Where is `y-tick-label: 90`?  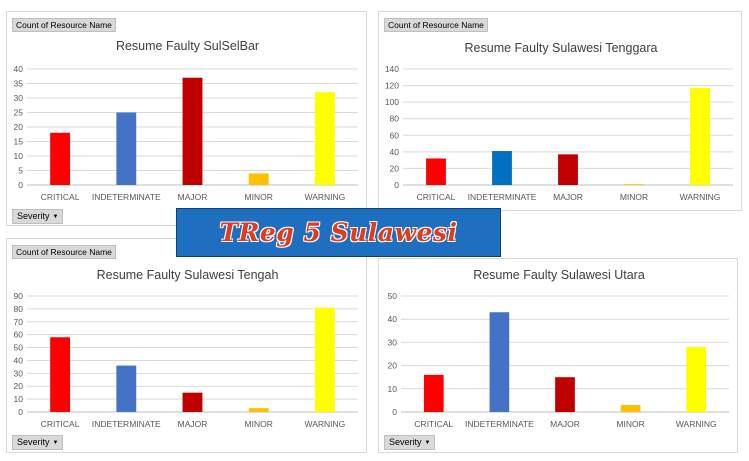
y-tick-label: 90 is located at coordinates (19, 296).